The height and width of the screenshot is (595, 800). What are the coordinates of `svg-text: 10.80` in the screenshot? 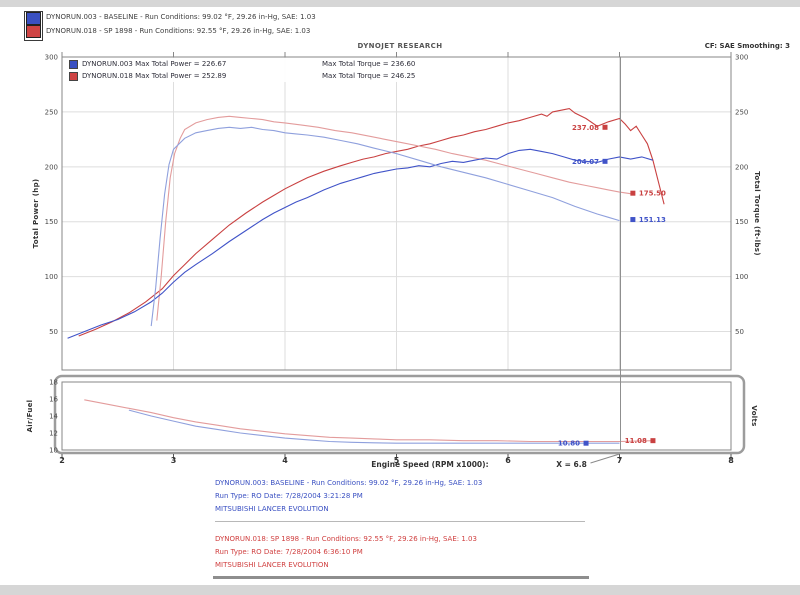 It's located at (569, 444).